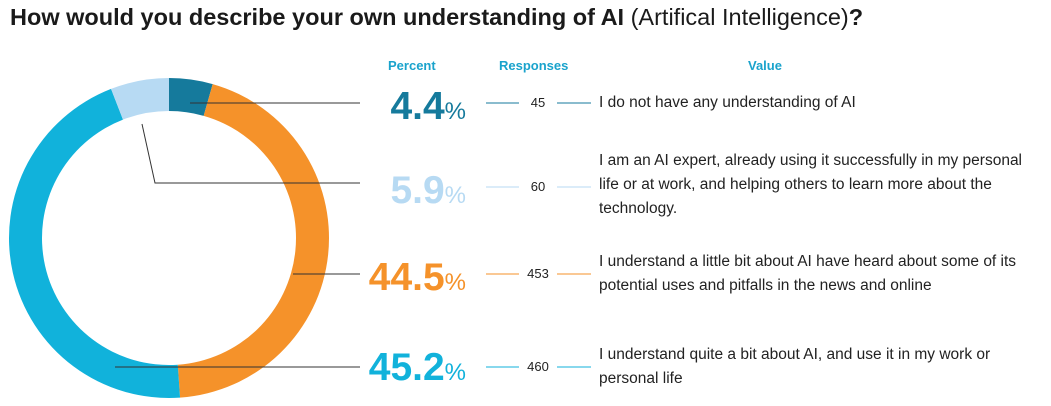 This screenshot has height=406, width=1051. What do you see at coordinates (727, 102) in the screenshot?
I see `value-label-0: I do not have any understanding of AI` at bounding box center [727, 102].